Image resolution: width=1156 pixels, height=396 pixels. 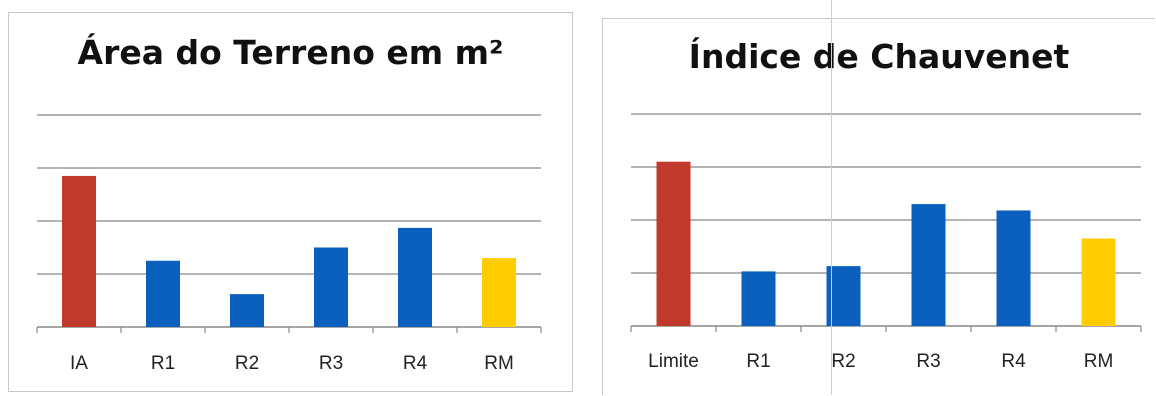 What do you see at coordinates (290, 52) in the screenshot?
I see `chart-title: Área do Terreno em m²` at bounding box center [290, 52].